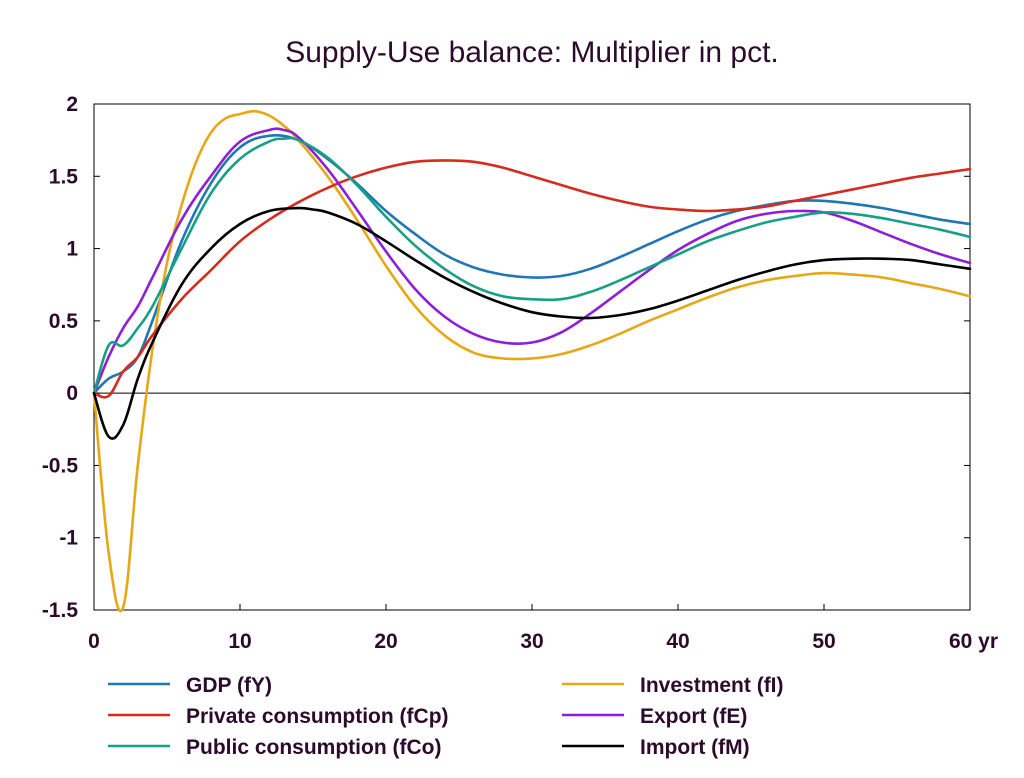  Describe the element at coordinates (68, 538) in the screenshot. I see `y-tick-label: -1` at that location.